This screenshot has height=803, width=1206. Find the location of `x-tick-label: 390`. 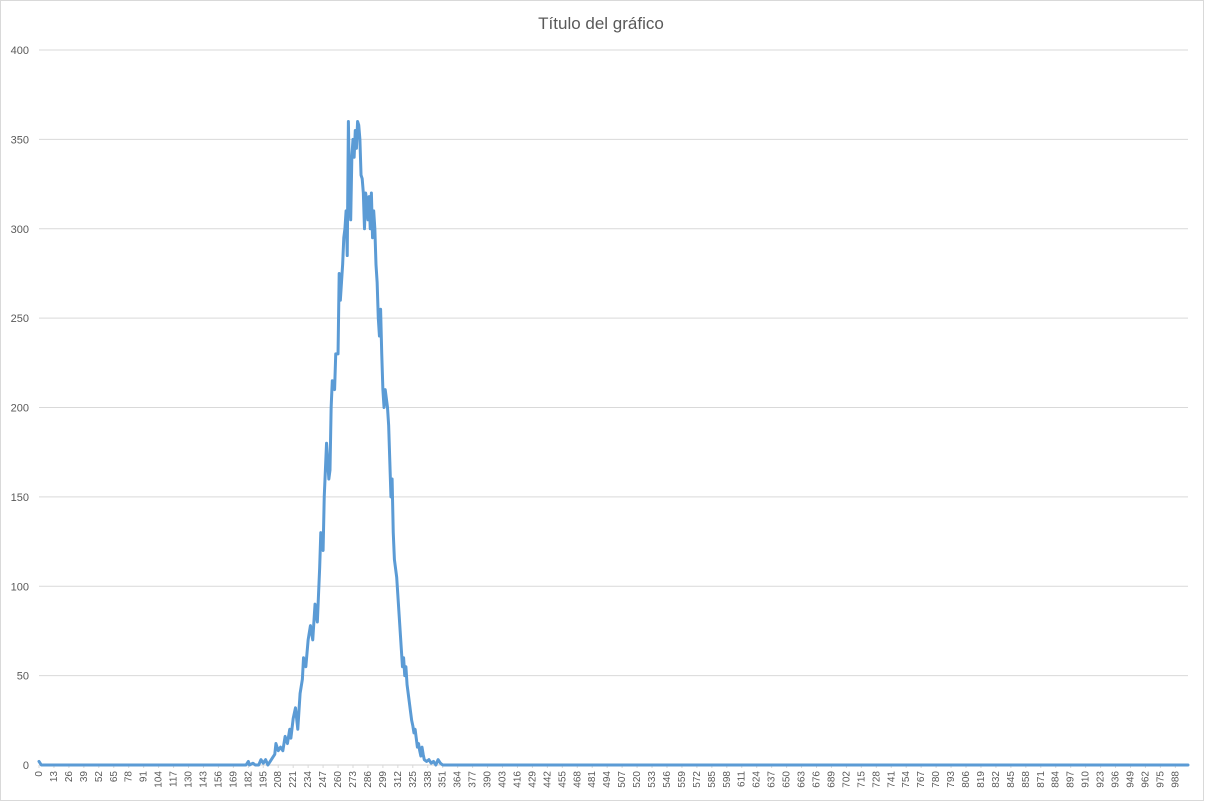

x-tick-label: 390 is located at coordinates (488, 779).